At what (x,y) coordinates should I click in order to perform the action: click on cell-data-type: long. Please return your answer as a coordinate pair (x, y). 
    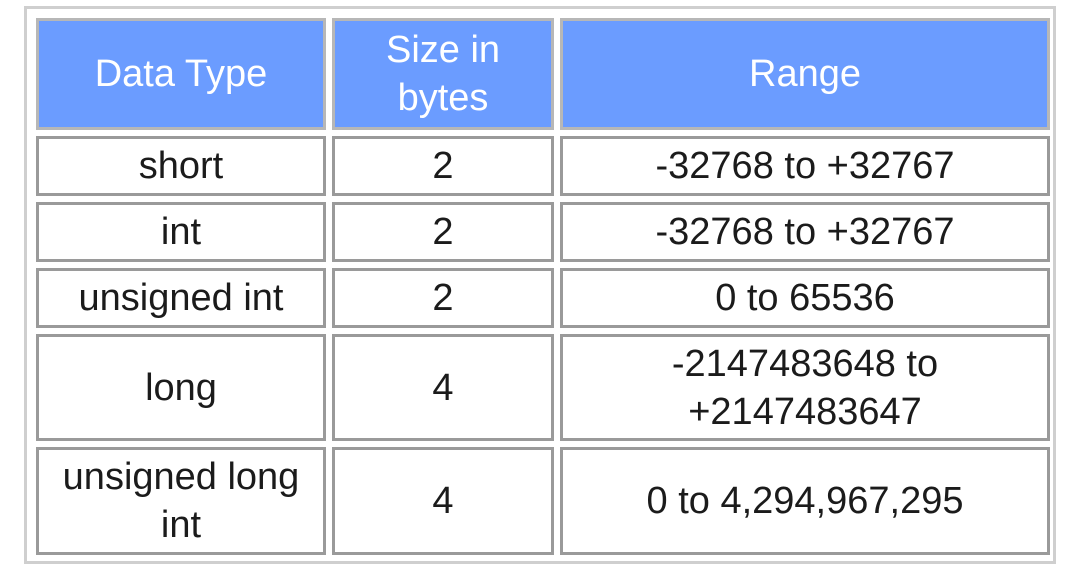
    Looking at the image, I should click on (181, 387).